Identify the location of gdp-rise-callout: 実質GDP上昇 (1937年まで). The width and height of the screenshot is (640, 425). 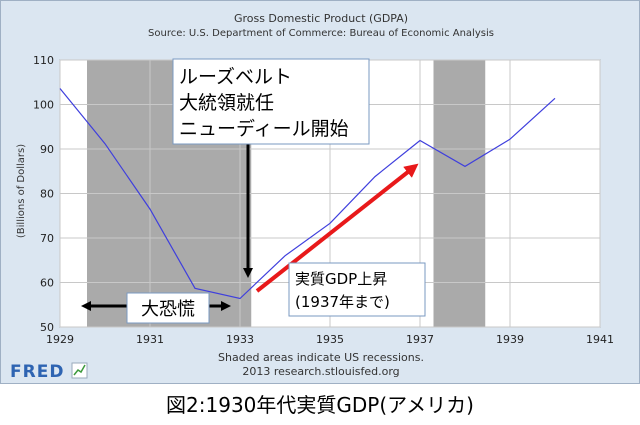
(357, 289).